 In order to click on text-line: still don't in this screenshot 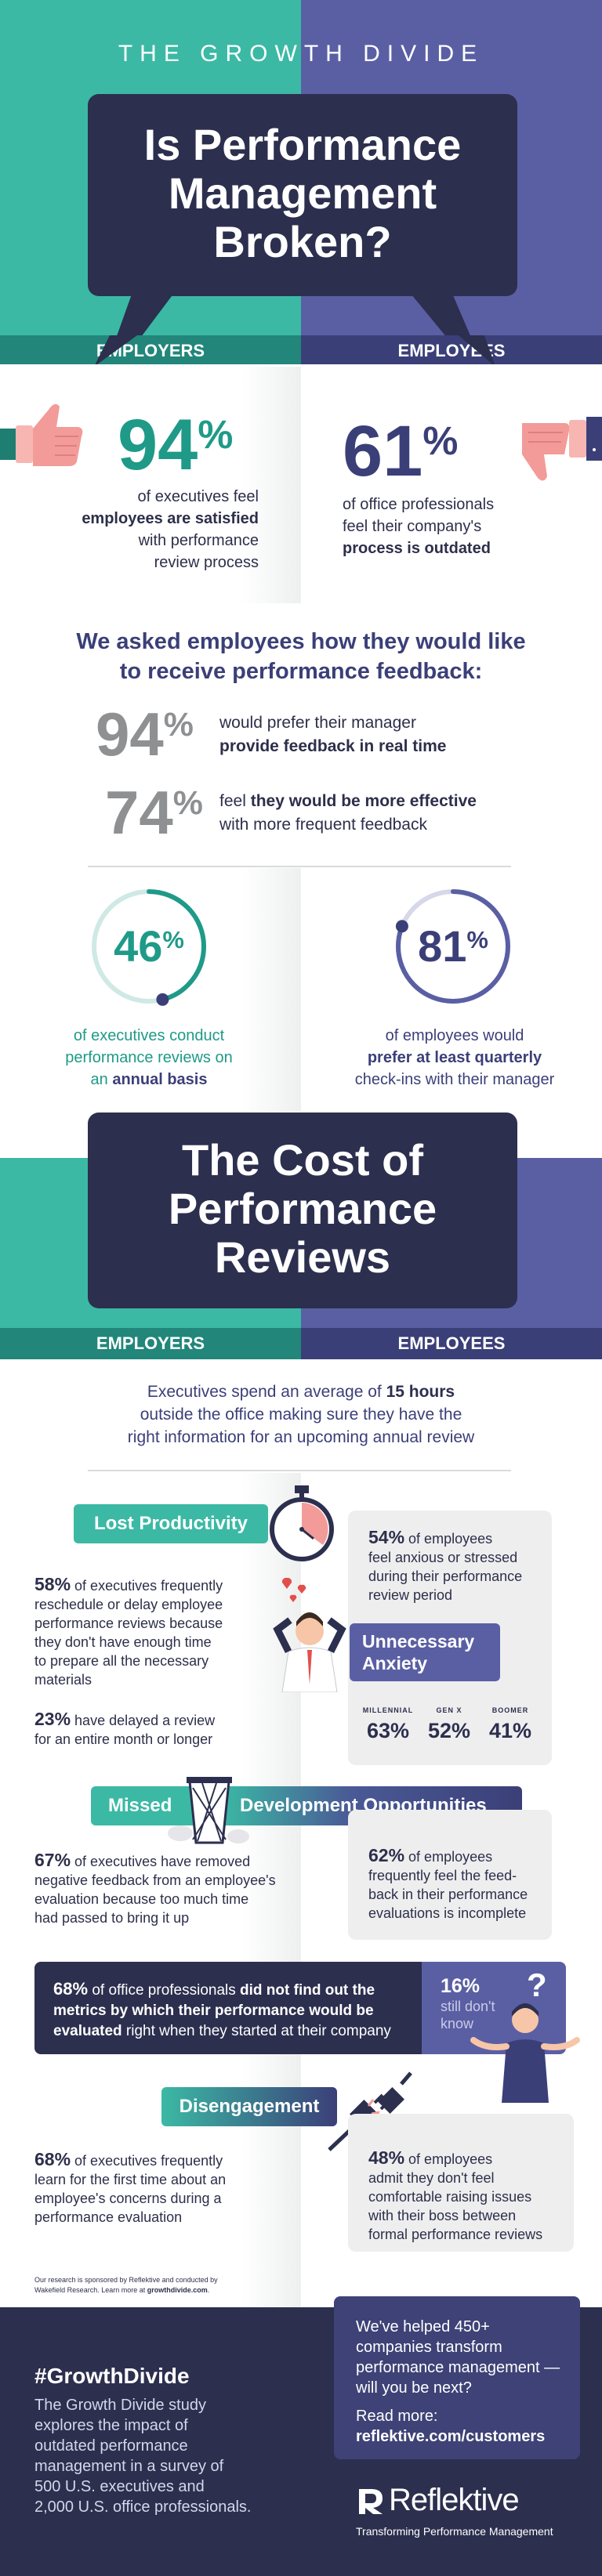, I will do `click(468, 2007)`.